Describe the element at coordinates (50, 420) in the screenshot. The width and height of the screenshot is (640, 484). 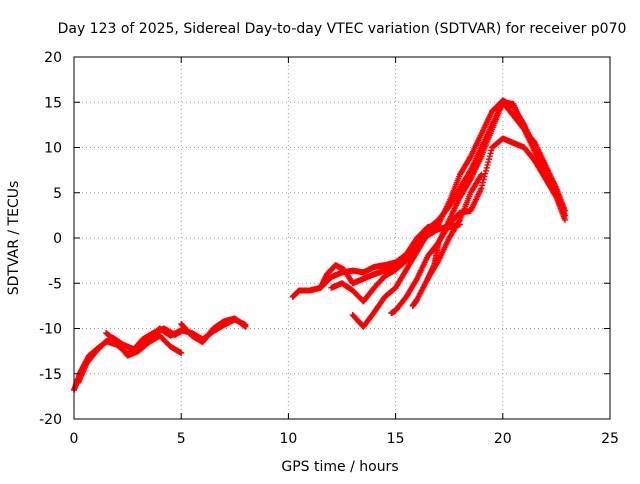
I see `y-tick-label: -20` at that location.